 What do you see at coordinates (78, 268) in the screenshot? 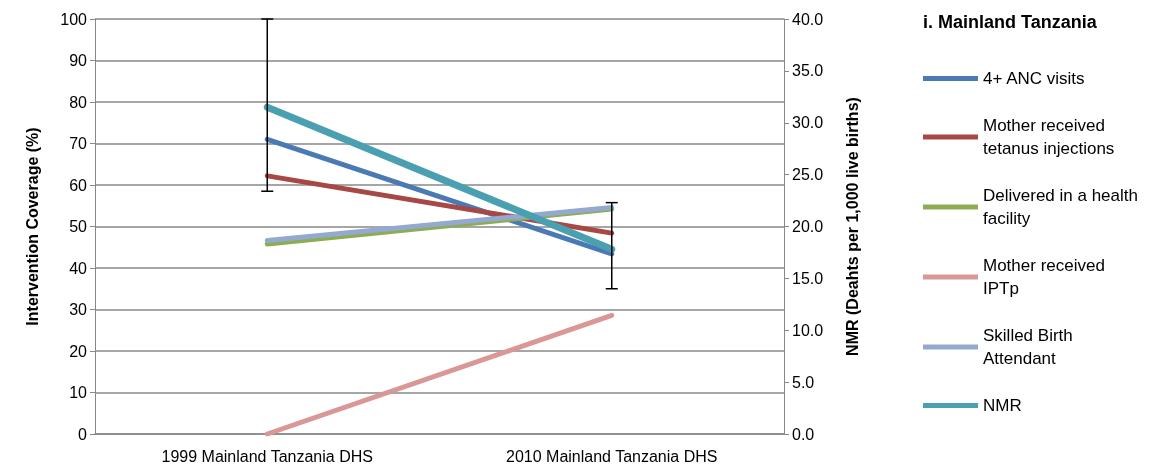
I see `y-tick-label: 40` at bounding box center [78, 268].